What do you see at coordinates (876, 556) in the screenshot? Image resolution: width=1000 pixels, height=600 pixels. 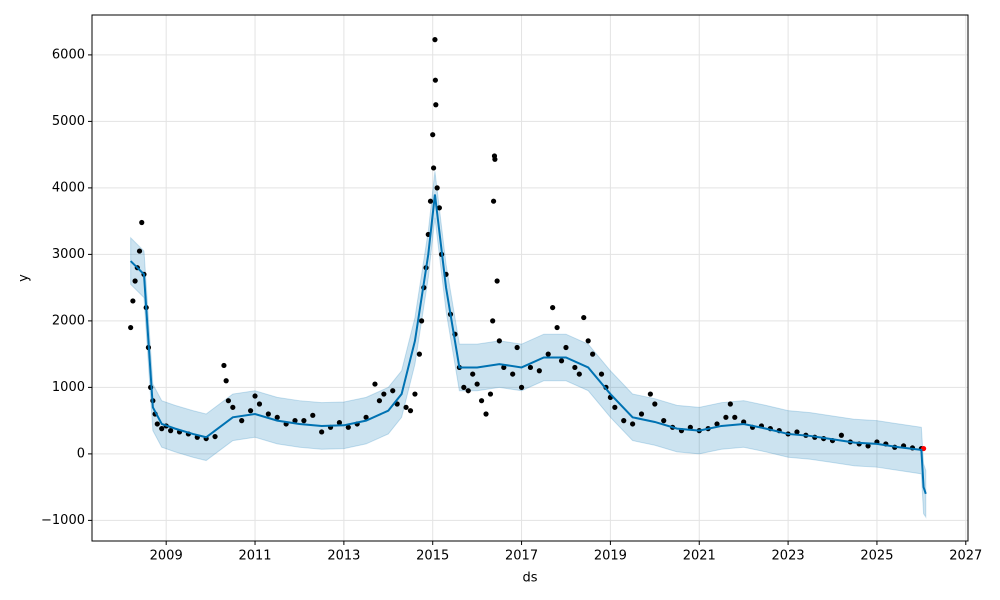 I see `x-tick-label: 2025` at bounding box center [876, 556].